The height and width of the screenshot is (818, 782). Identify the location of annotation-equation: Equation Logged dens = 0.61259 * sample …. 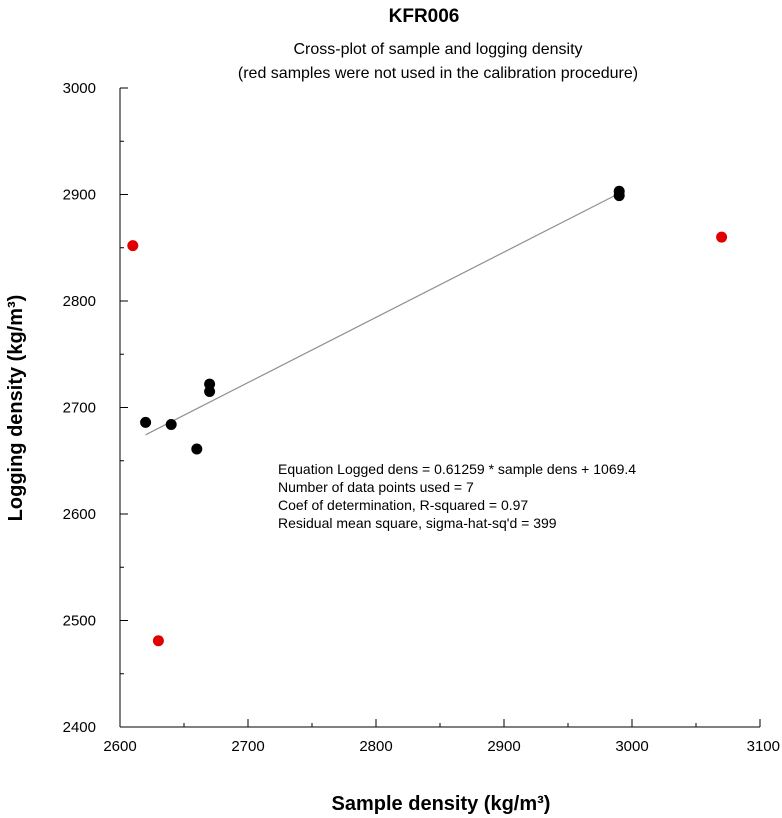
(457, 469).